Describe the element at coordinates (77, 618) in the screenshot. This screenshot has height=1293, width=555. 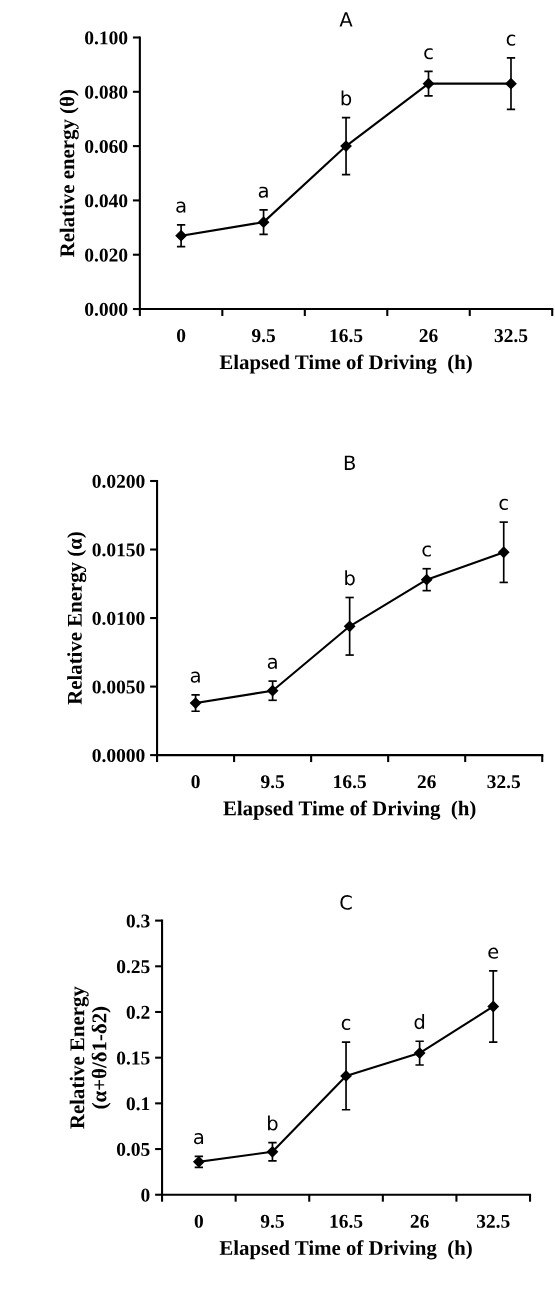
I see `y-axis-title: Relative Energy (α)` at that location.